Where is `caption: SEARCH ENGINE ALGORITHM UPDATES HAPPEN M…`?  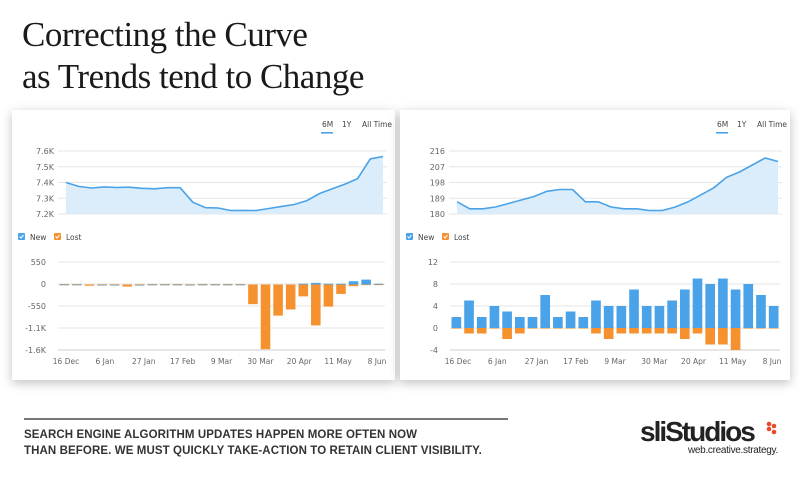 caption: SEARCH ENGINE ALGORITHM UPDATES HAPPEN M… is located at coordinates (253, 443).